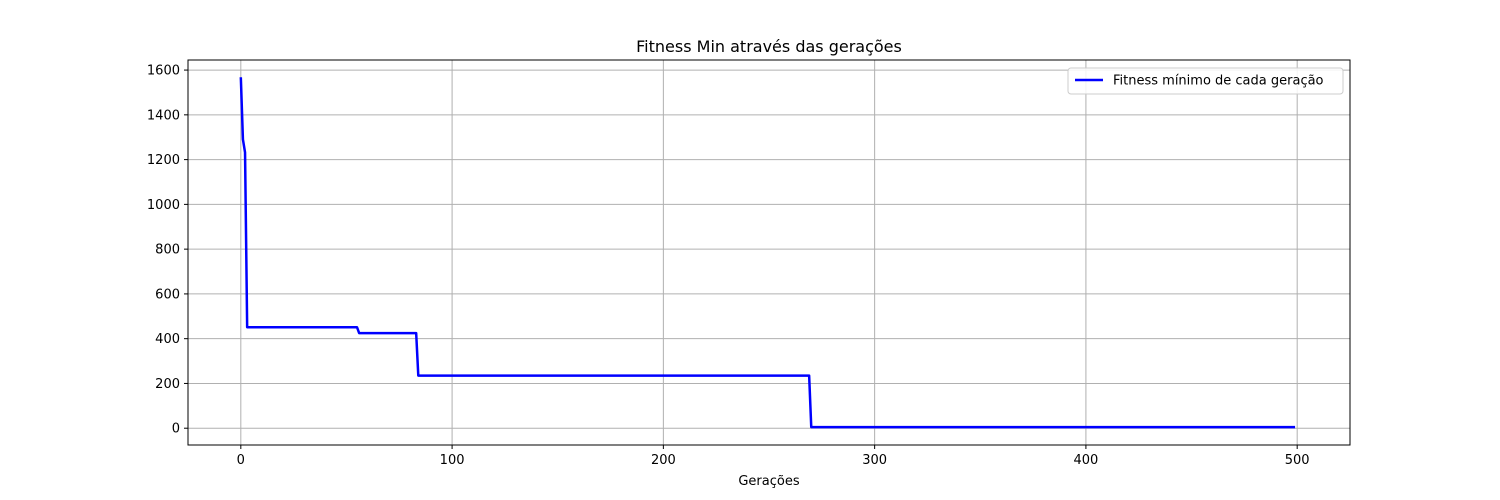 This screenshot has height=500, width=1500. What do you see at coordinates (167, 339) in the screenshot?
I see `y-tick-label: 400` at bounding box center [167, 339].